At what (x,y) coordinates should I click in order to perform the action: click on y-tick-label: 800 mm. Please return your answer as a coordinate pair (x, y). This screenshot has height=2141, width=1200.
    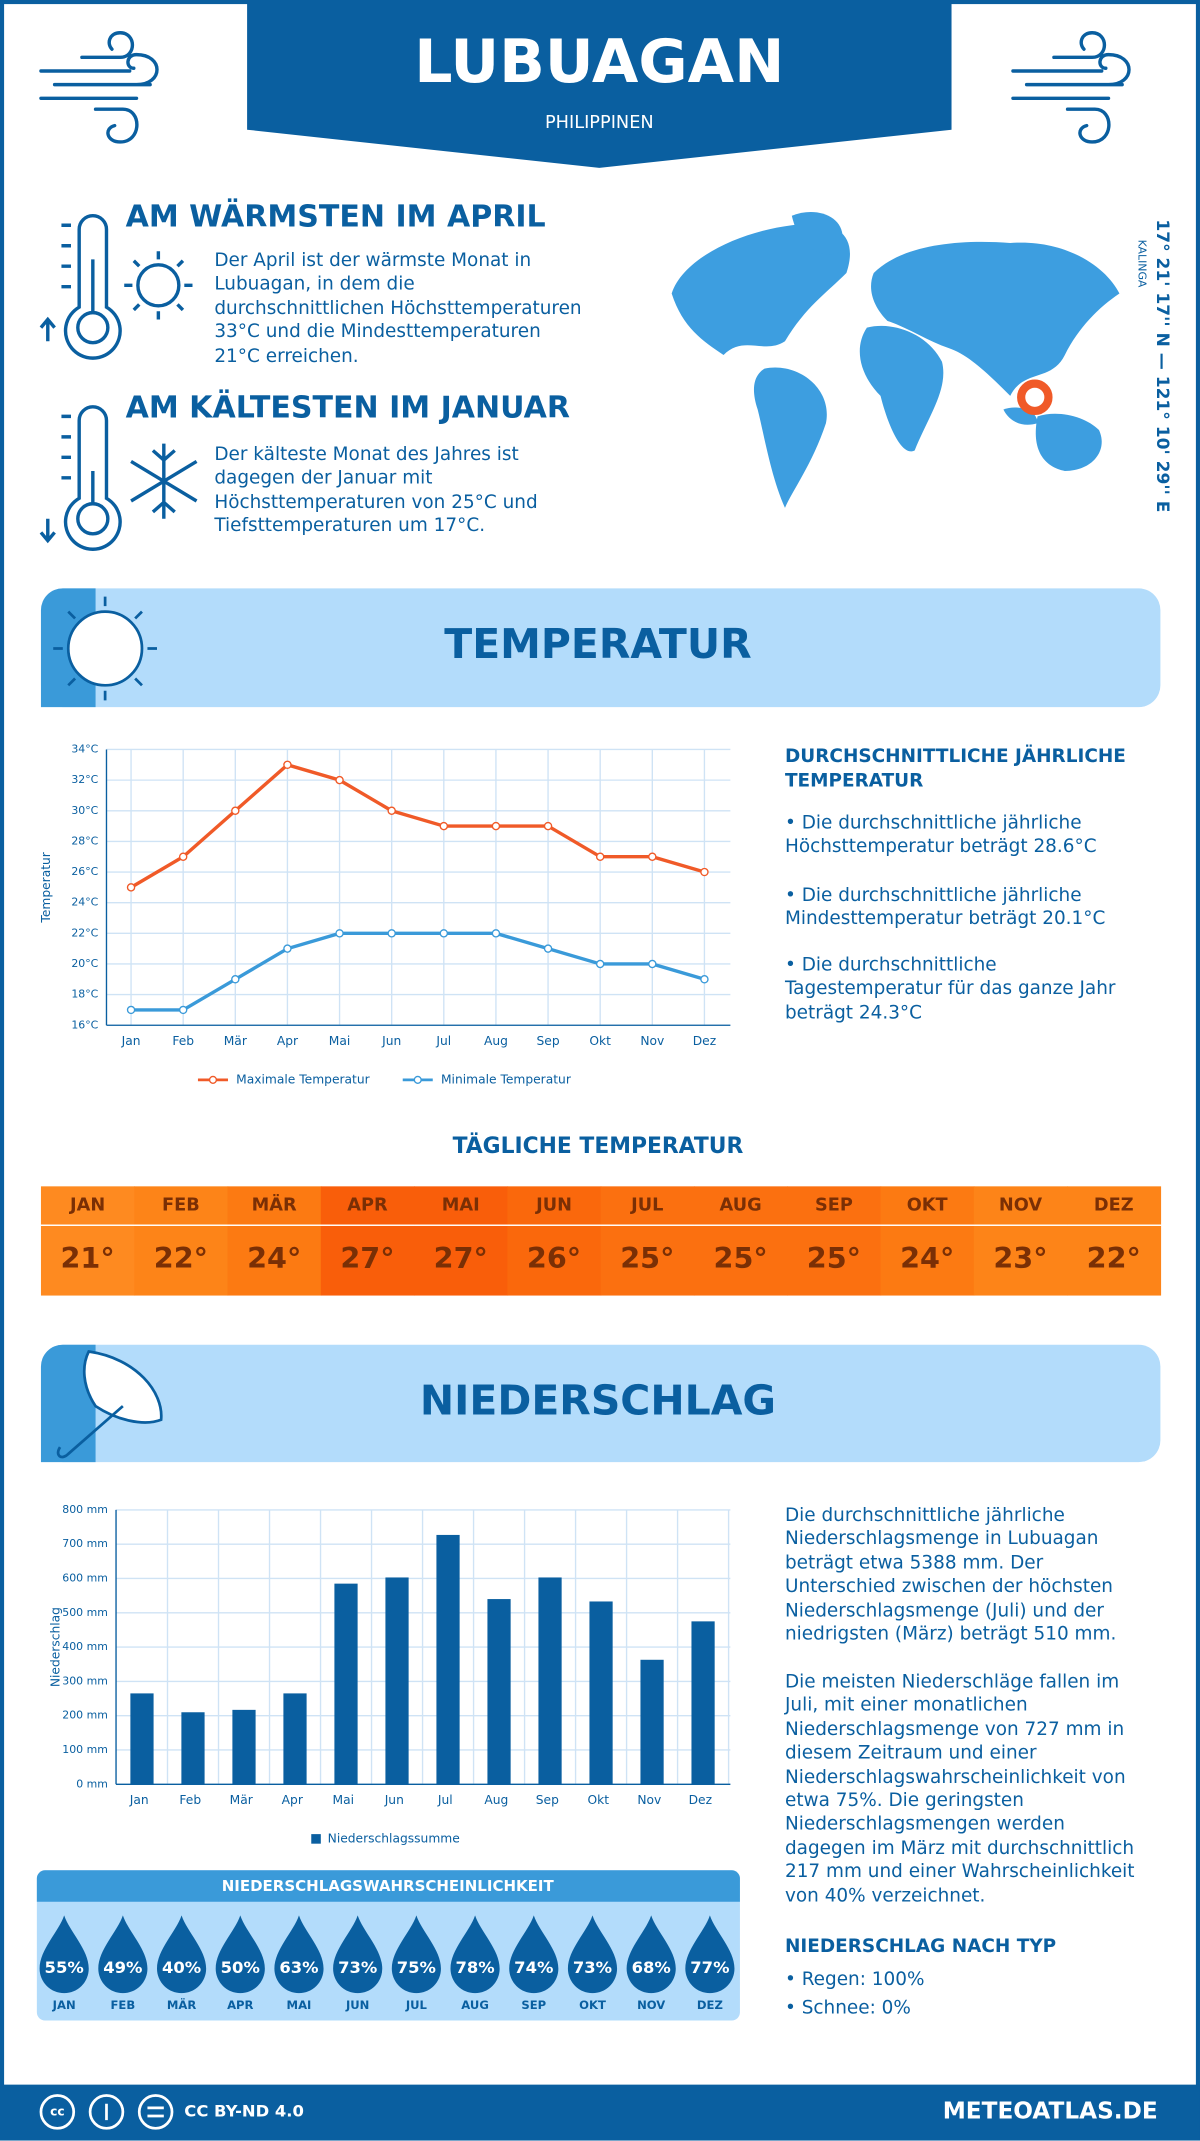
    Looking at the image, I should click on (85, 1509).